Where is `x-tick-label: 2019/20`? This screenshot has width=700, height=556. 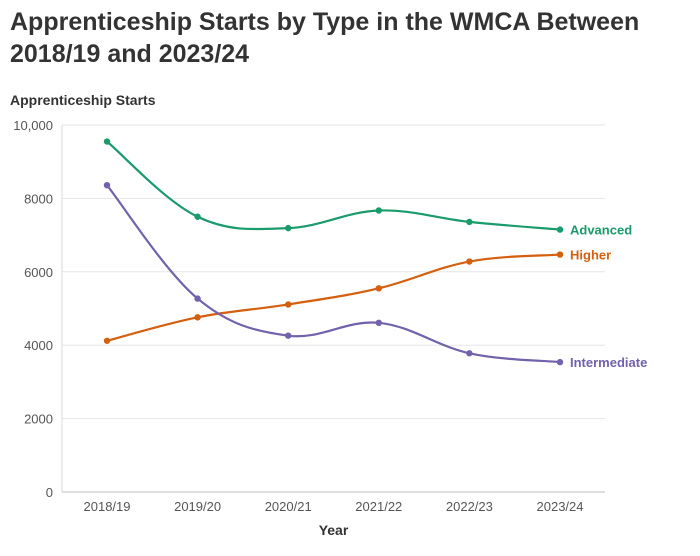 x-tick-label: 2019/20 is located at coordinates (197, 506).